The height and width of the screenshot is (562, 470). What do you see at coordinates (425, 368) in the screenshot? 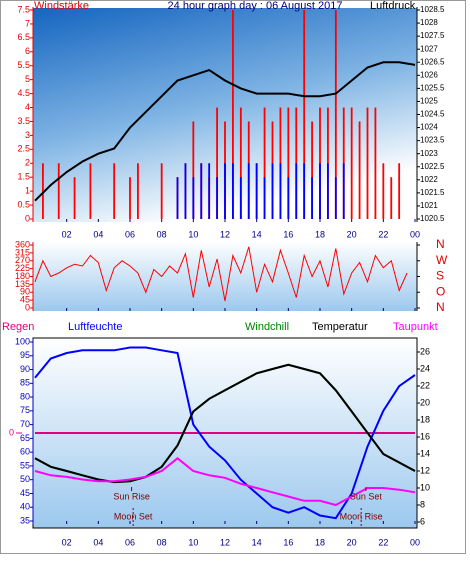
I see `y2-tick-label: 24` at bounding box center [425, 368].